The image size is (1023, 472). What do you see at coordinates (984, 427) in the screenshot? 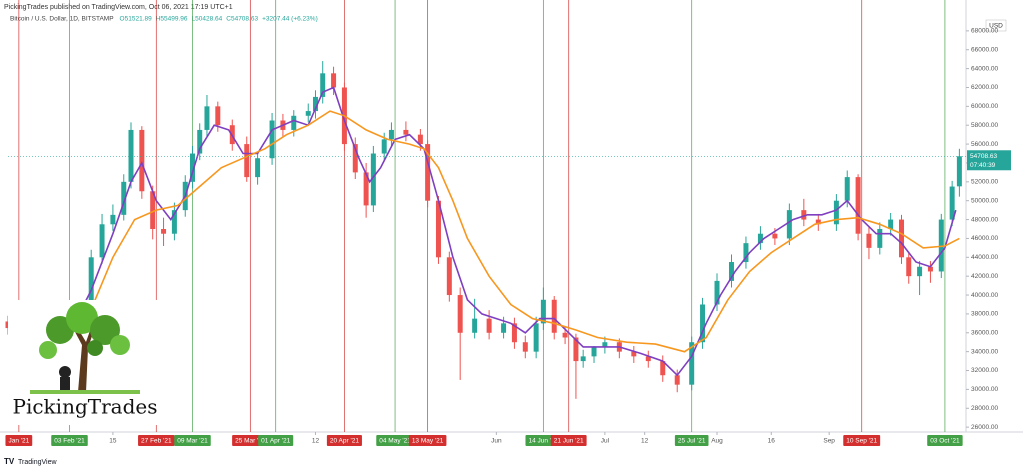
I see `y-tick-label: 26000.00` at bounding box center [984, 427].